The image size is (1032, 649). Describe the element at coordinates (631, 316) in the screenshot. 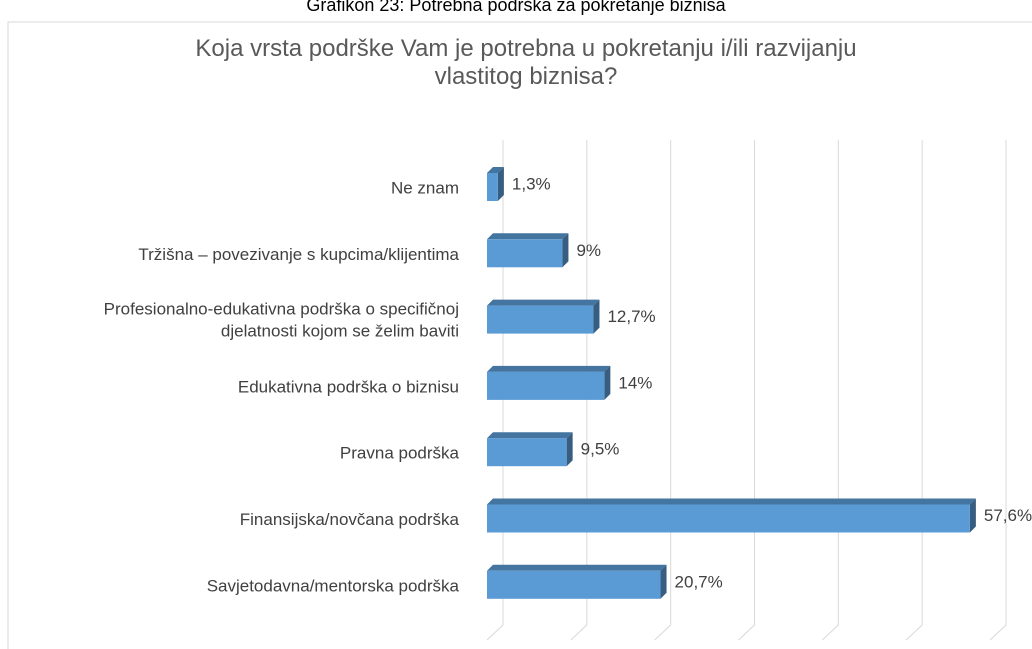

I see `value-label: 12,7%` at that location.